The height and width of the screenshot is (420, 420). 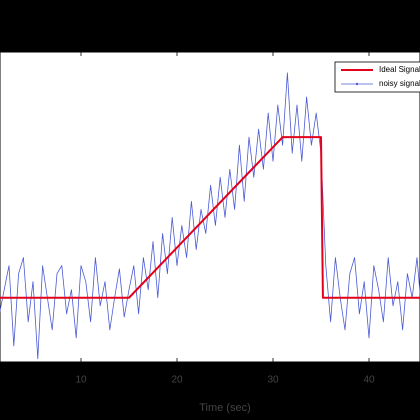 I want to click on legend-label: noisy signal, so click(x=399, y=83).